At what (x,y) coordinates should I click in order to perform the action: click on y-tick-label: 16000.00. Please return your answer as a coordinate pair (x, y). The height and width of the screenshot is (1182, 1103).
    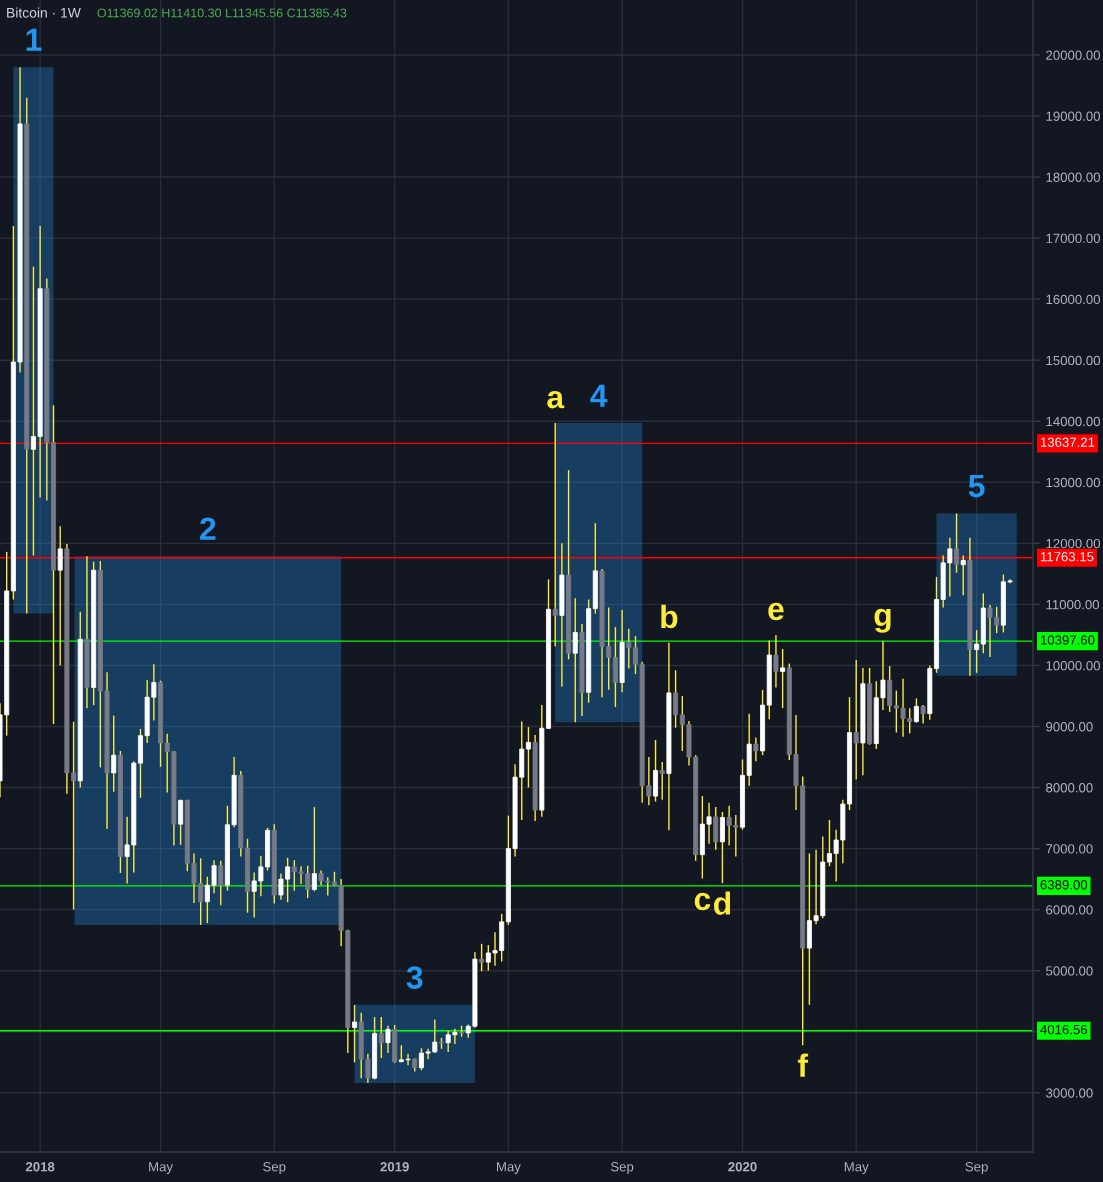
    Looking at the image, I should click on (1073, 299).